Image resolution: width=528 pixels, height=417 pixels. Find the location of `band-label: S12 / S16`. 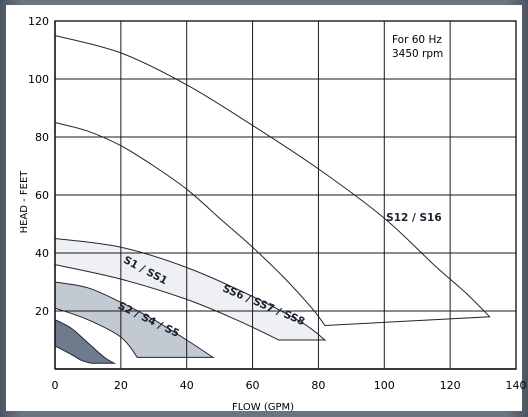

band-label: S12 / S16 is located at coordinates (414, 218).